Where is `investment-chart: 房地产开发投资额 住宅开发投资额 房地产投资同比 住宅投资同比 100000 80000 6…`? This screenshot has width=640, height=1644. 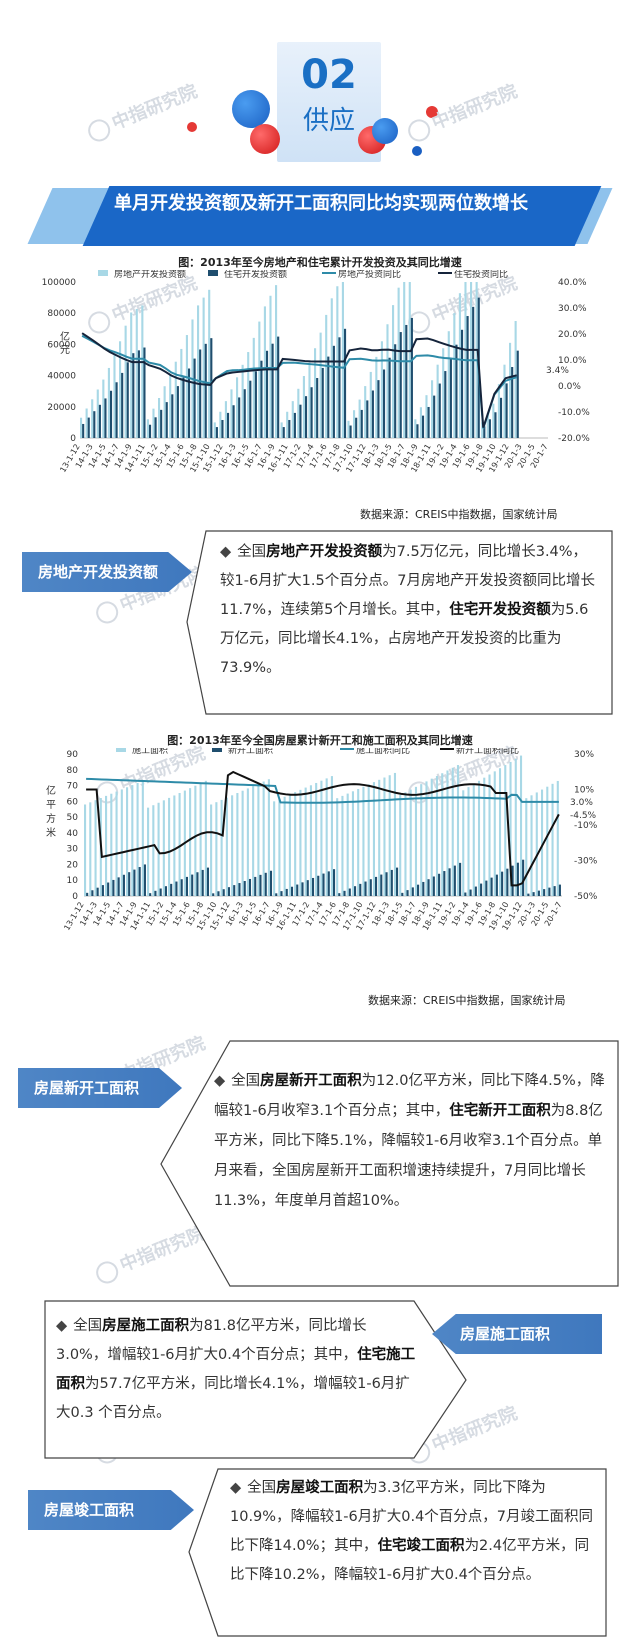
investment-chart: 房地产开发投资额 住宅开发投资额 房地产投资同比 住宅投资同比 100000 80000 6… is located at coordinates (316, 372).